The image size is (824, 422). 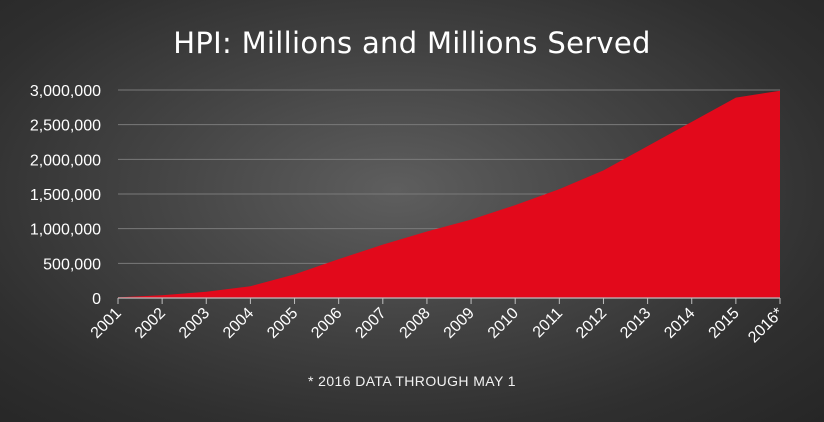 I want to click on x-tick-label: 2006, so click(x=326, y=323).